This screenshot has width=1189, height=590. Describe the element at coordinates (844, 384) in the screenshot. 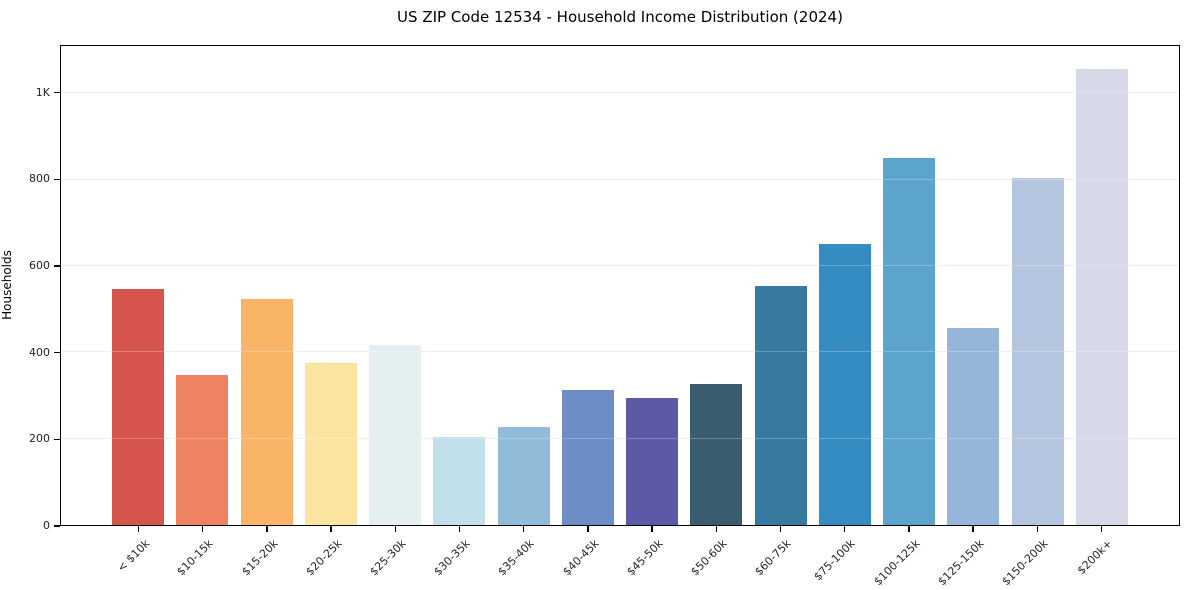

I see `bar-$75-100k` at that location.